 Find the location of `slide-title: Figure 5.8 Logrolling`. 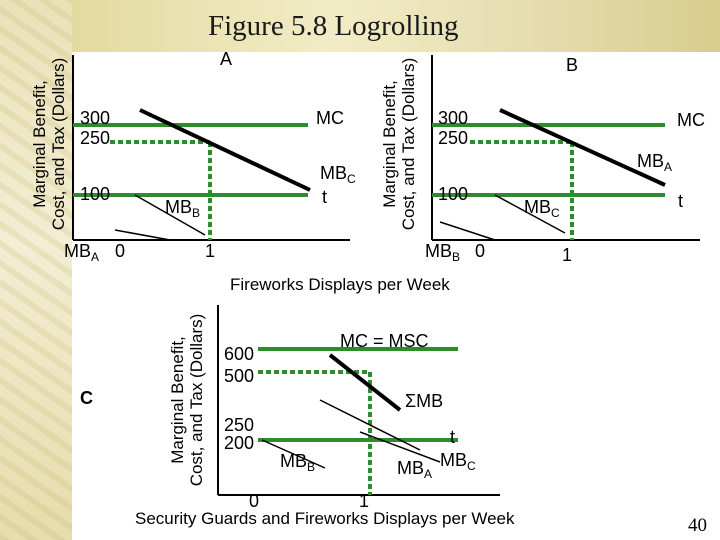

slide-title: Figure 5.8 Logrolling is located at coordinates (333, 26).